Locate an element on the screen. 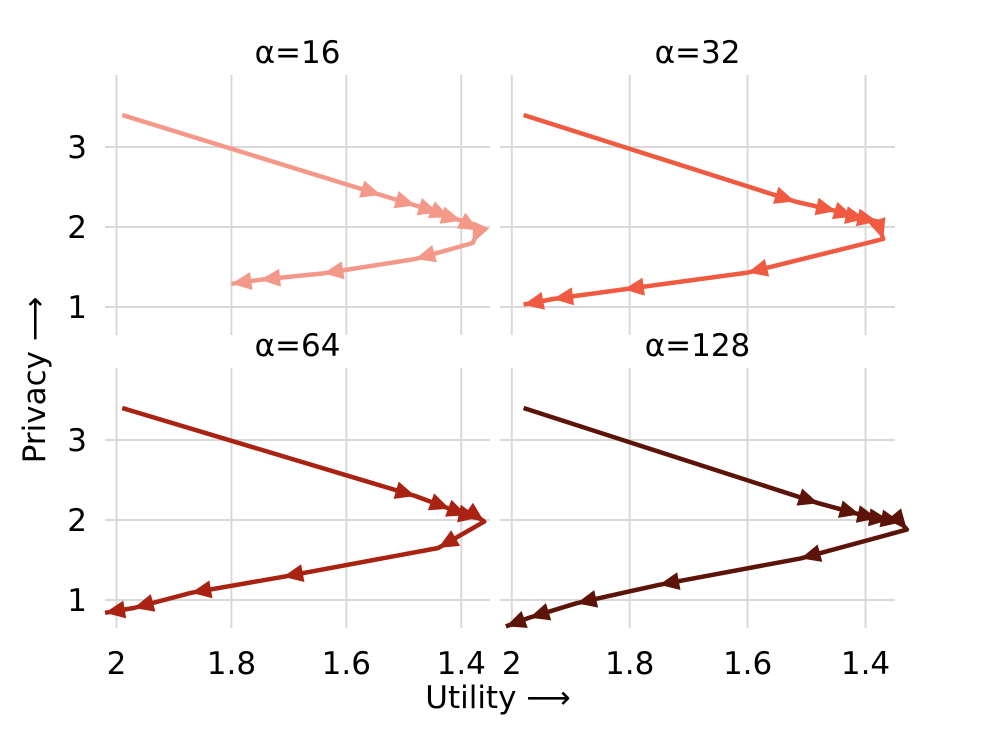 This screenshot has width=996, height=747. panel-title: α=32 is located at coordinates (698, 53).